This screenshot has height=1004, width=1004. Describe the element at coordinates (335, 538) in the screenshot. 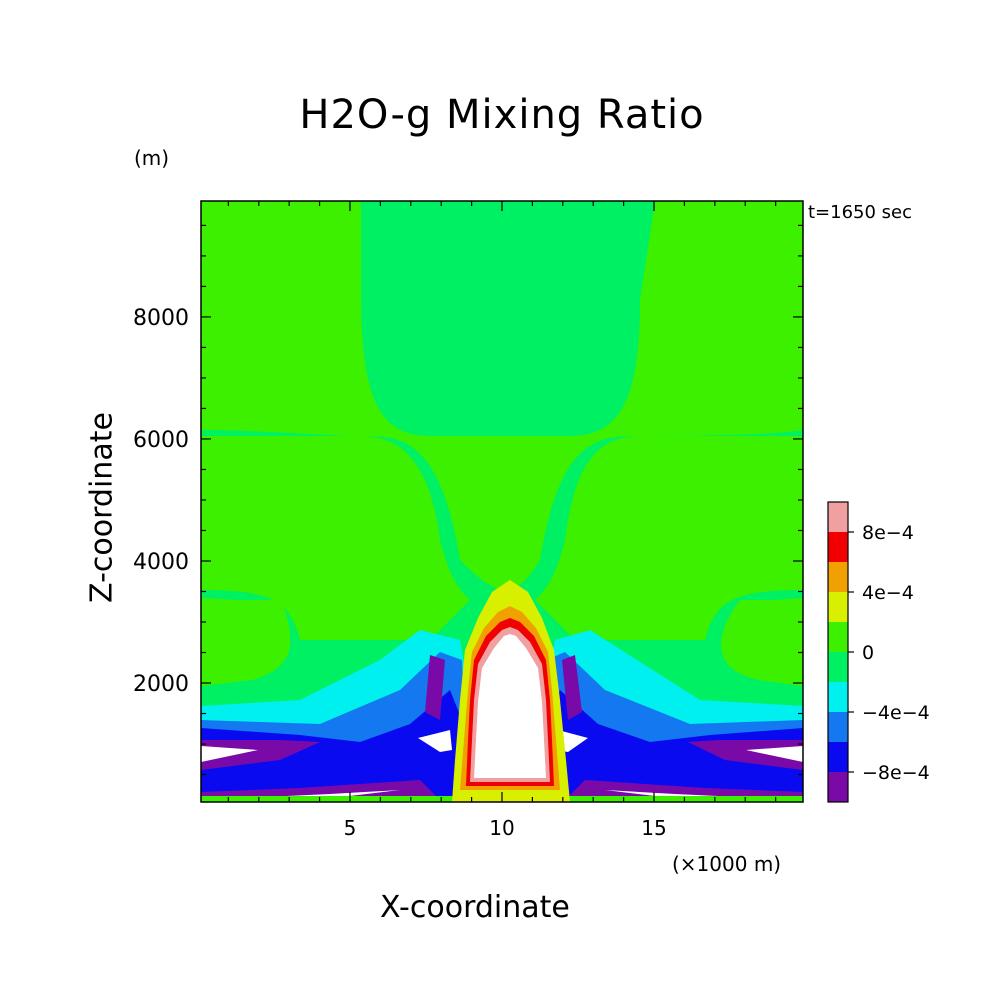

I see `region-left-shoulder` at that location.